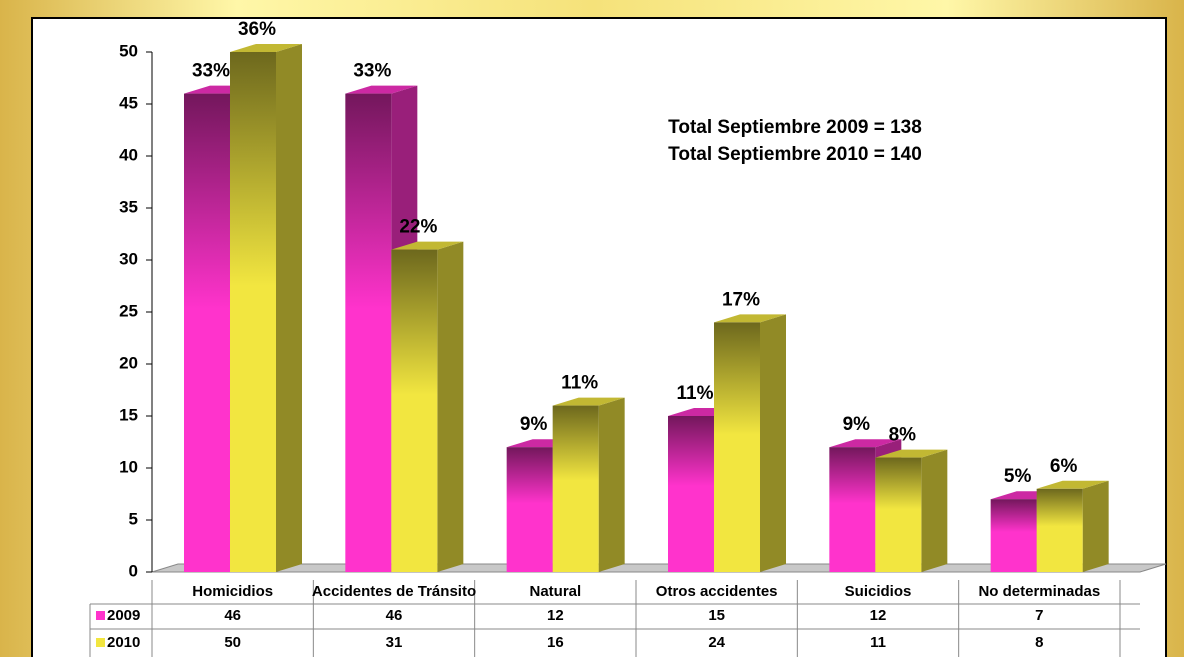  Describe the element at coordinates (903, 435) in the screenshot. I see `percent-label: 8%` at that location.